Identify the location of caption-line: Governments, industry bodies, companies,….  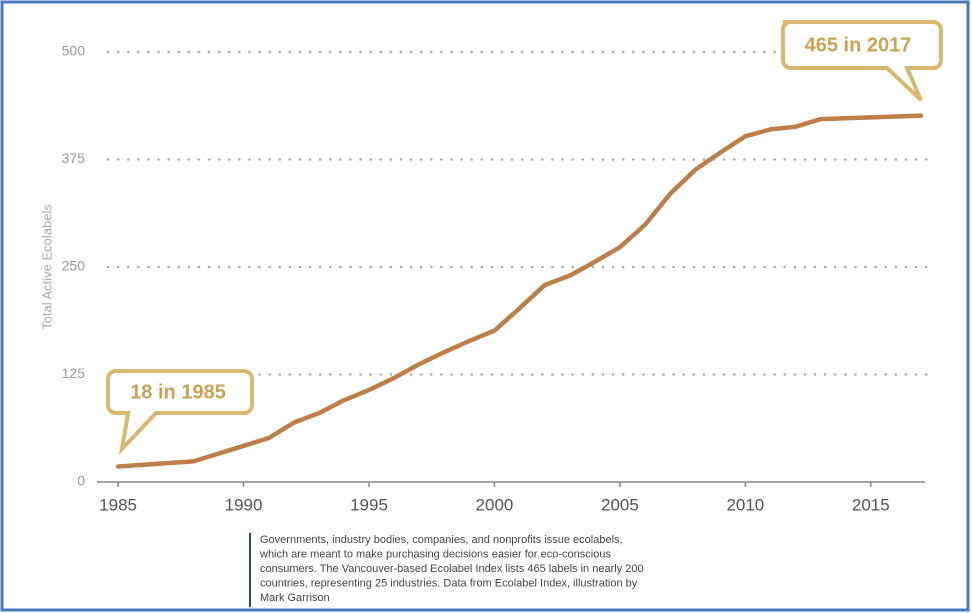
(441, 540).